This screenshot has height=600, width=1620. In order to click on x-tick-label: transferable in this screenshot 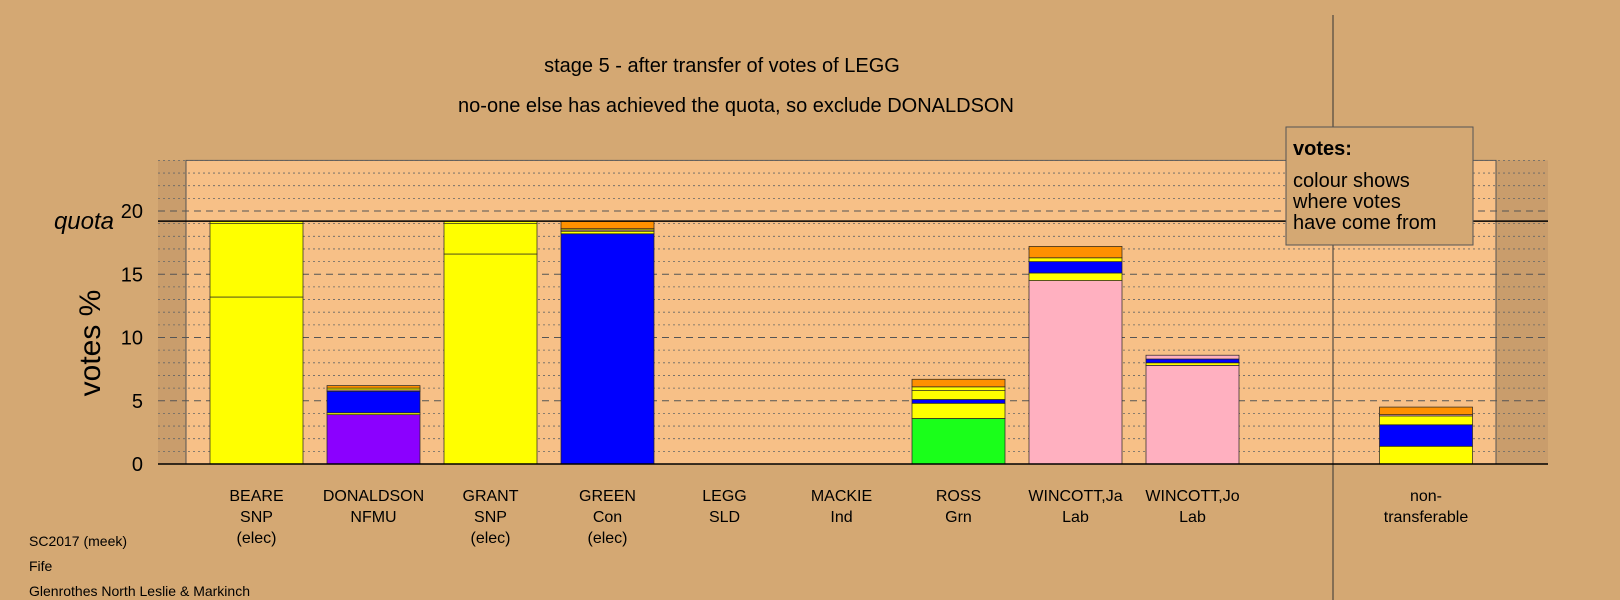, I will do `click(1426, 517)`.